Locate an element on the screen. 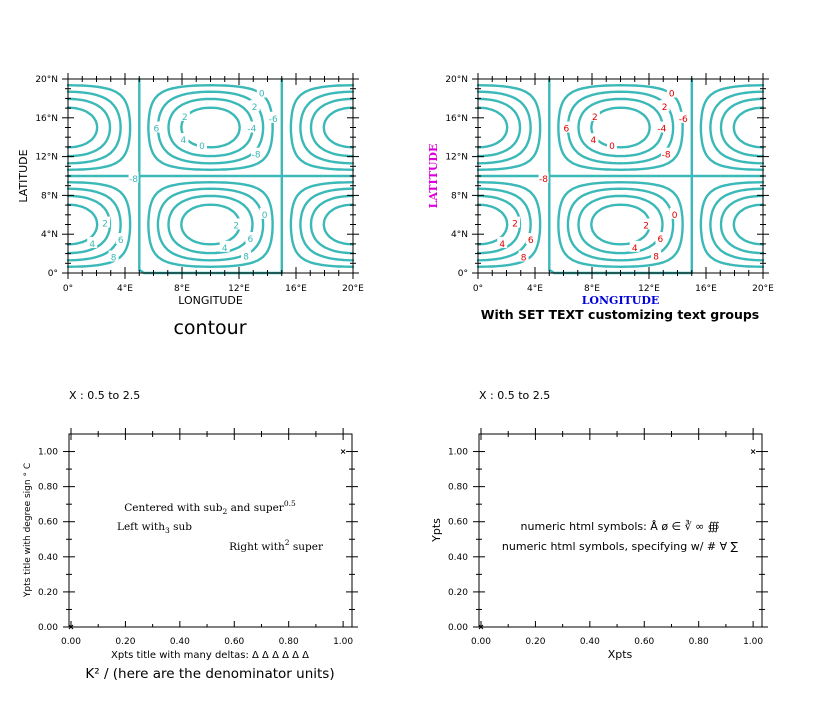 The width and height of the screenshot is (819, 707). x-tick-label: 0.00 is located at coordinates (71, 642).